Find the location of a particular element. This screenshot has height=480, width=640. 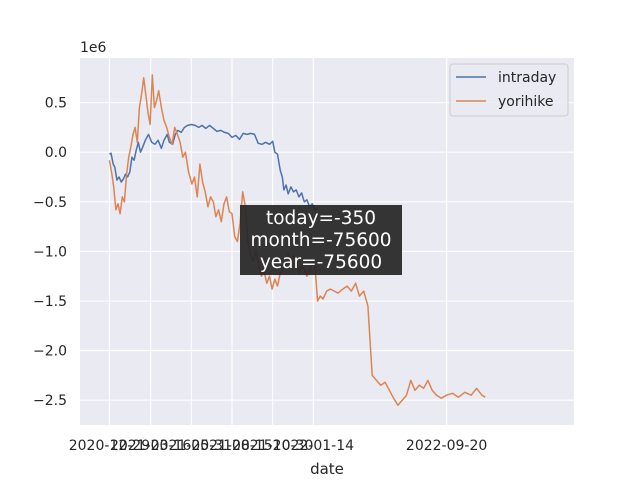

y-offset-label: 1e6 is located at coordinates (93, 48).